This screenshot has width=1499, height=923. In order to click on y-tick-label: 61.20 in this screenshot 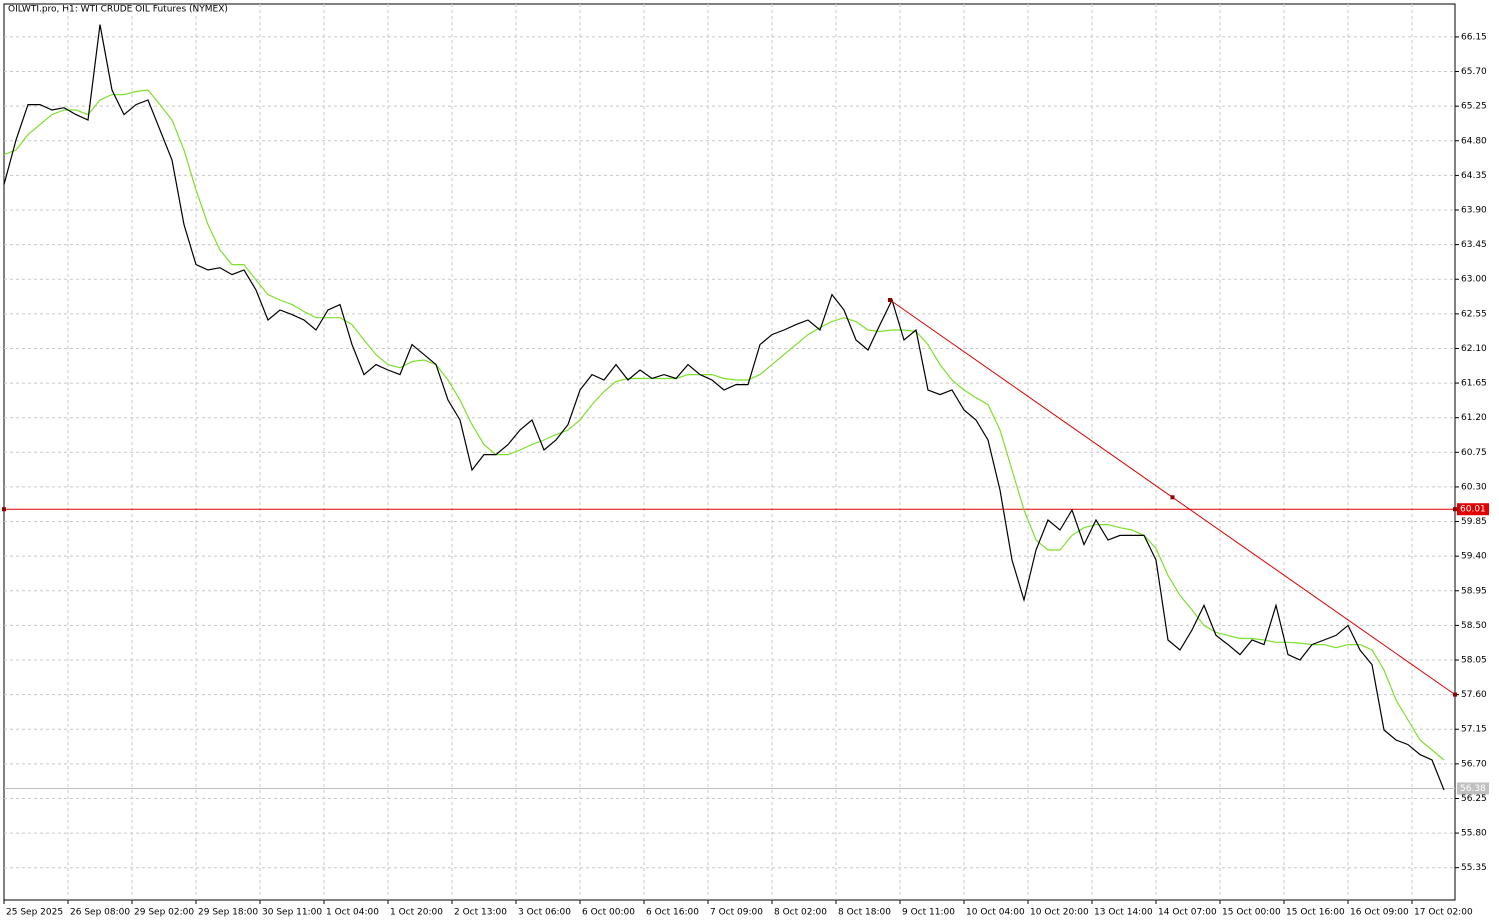, I will do `click(1474, 418)`.